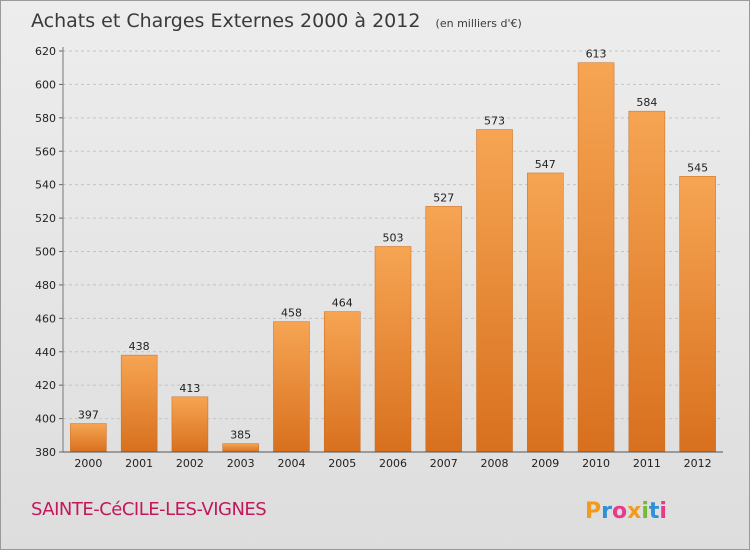  What do you see at coordinates (606, 511) in the screenshot?
I see `logo-letter: r` at bounding box center [606, 511].